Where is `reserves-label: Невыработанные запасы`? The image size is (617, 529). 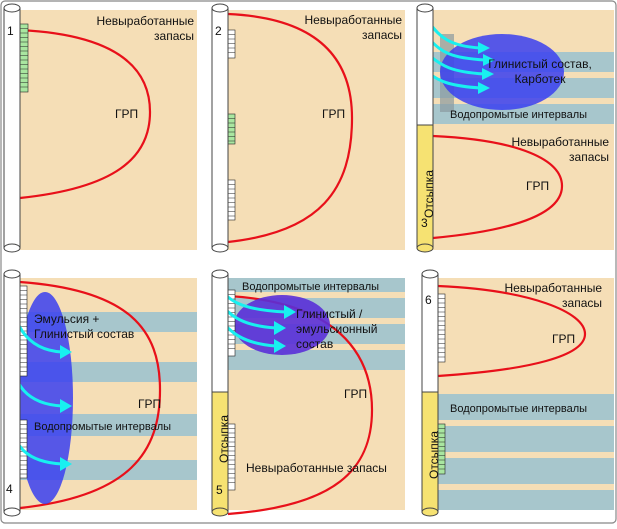
reserves-label: Невыработанные запасы is located at coordinates (316, 468).